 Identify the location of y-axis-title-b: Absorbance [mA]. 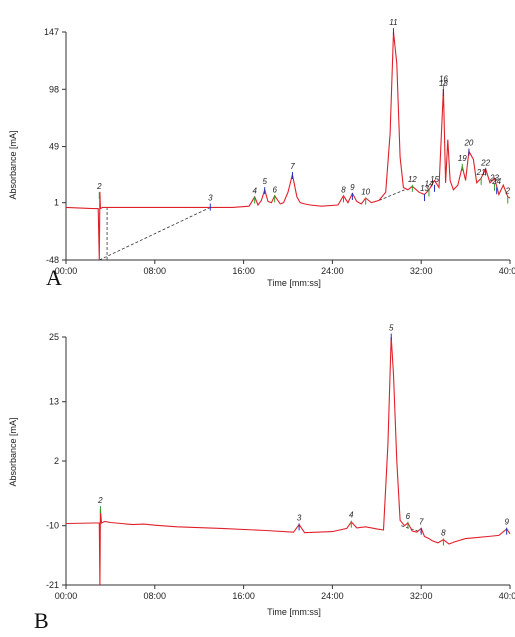
(13, 451).